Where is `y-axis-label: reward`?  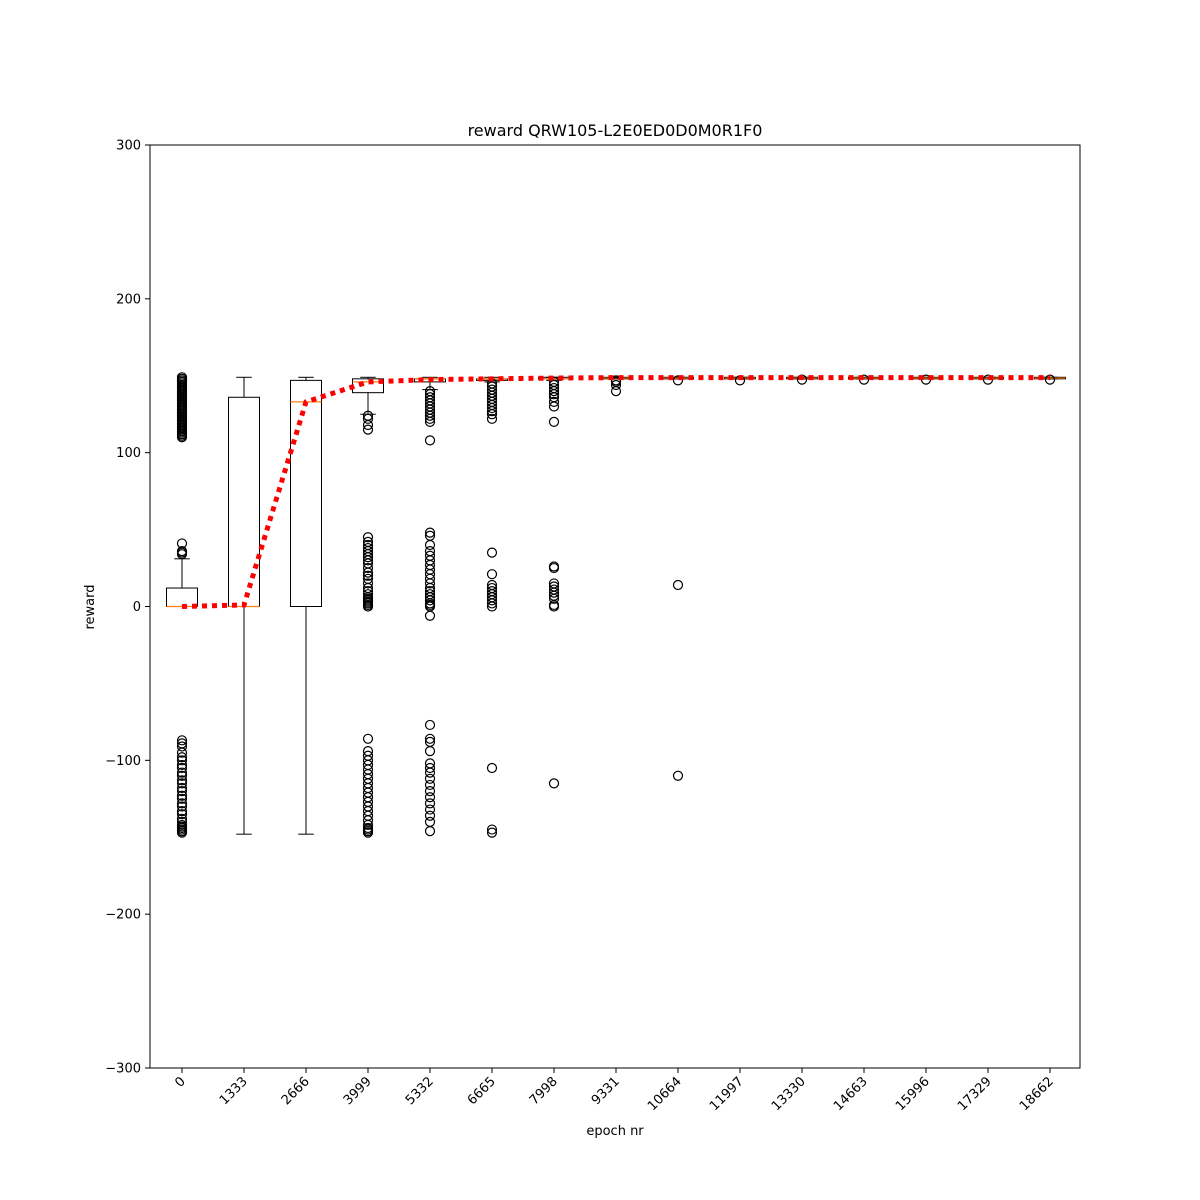 y-axis-label: reward is located at coordinates (90, 606).